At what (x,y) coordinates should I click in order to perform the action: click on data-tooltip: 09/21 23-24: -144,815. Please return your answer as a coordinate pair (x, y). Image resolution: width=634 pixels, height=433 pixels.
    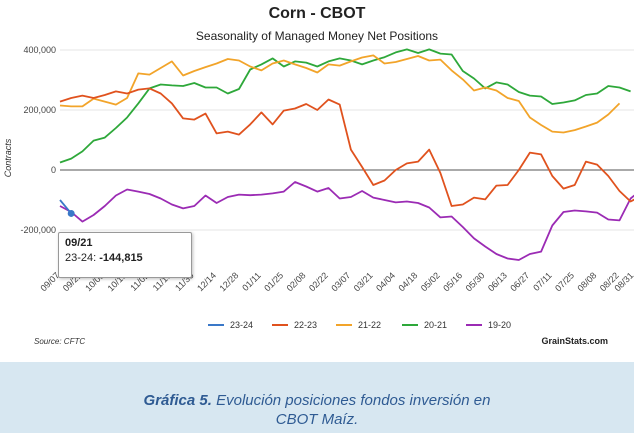
    Looking at the image, I should click on (125, 255).